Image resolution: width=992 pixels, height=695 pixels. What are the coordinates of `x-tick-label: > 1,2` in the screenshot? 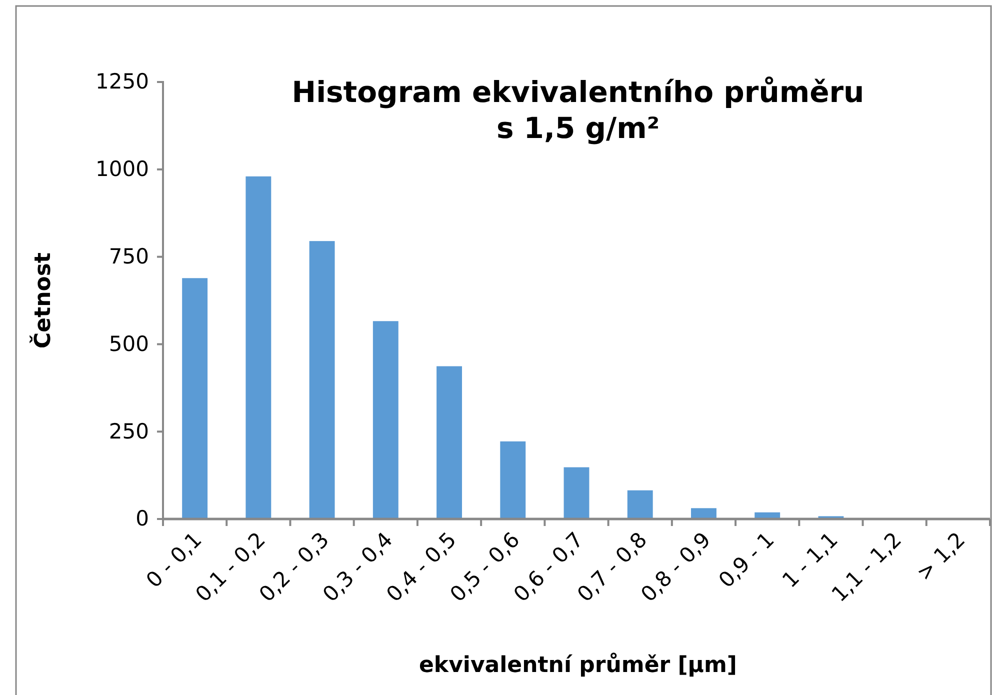 It's located at (941, 557).